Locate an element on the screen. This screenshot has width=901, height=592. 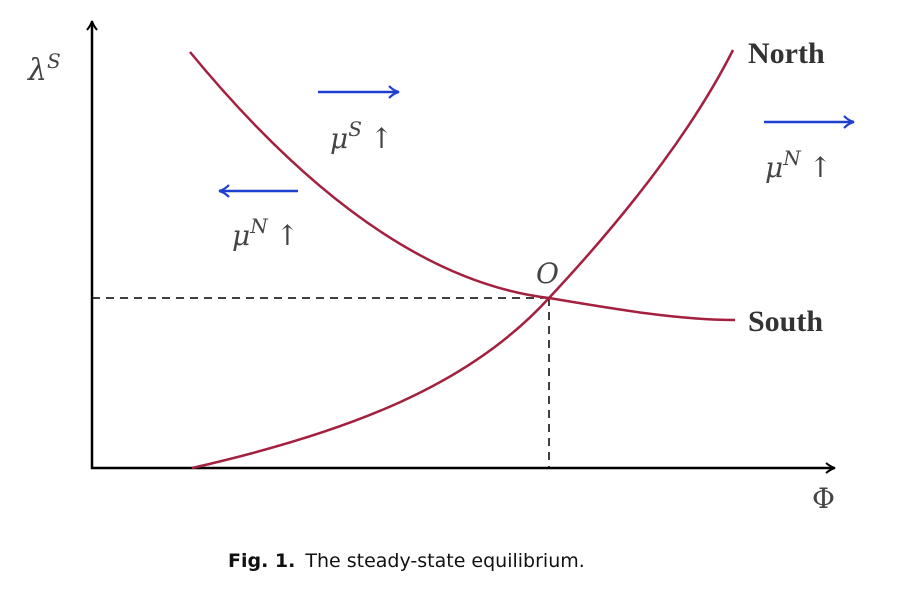
y-axis-label: λS is located at coordinates (44, 68).